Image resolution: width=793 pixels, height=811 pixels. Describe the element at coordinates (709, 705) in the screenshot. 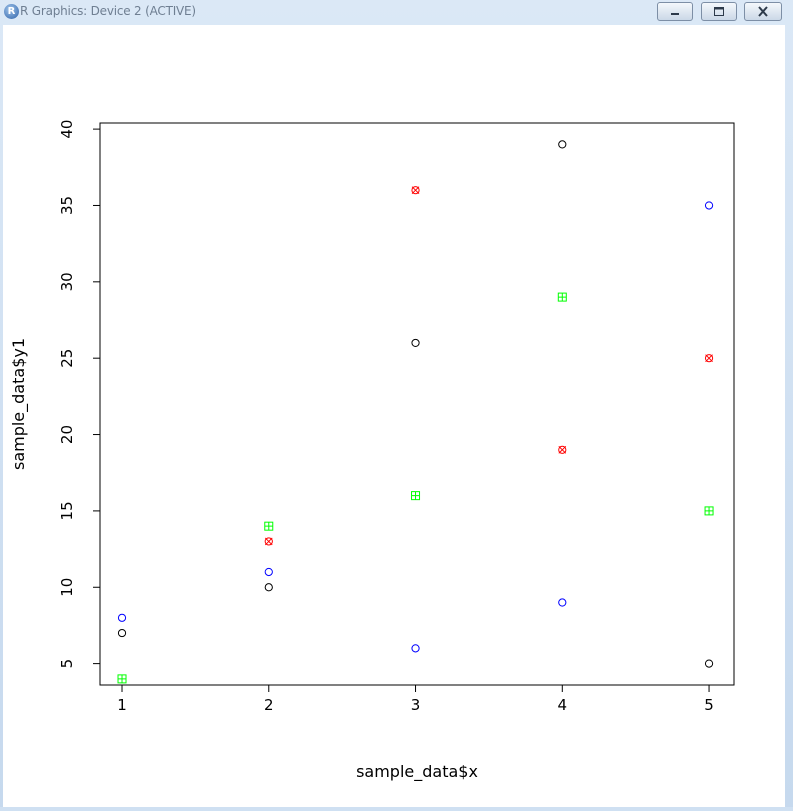

I see `x-tick-label: 5` at that location.